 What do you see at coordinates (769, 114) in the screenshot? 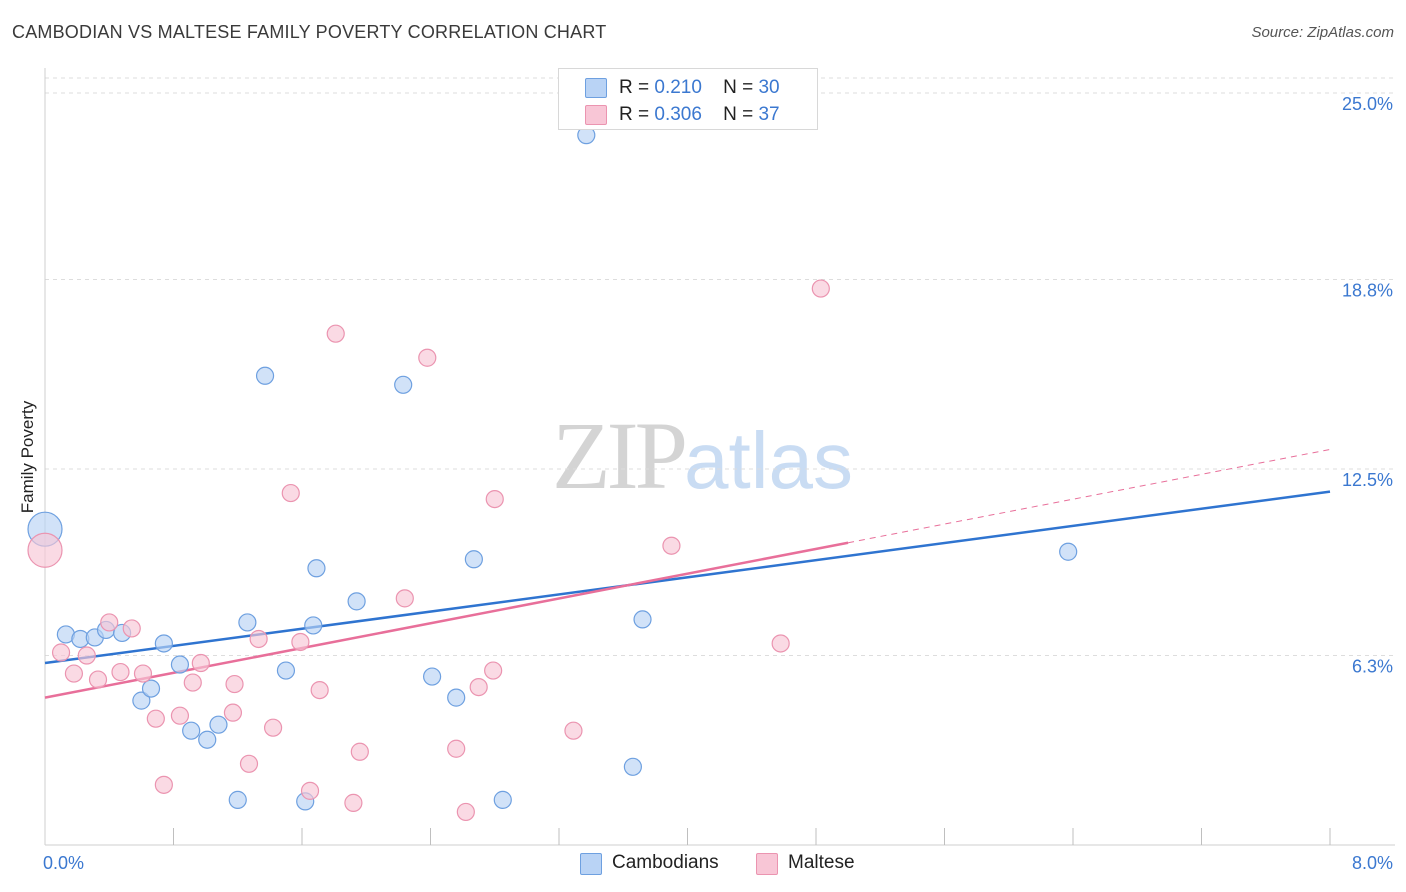
I see `legend-n-value: 37` at bounding box center [769, 114].